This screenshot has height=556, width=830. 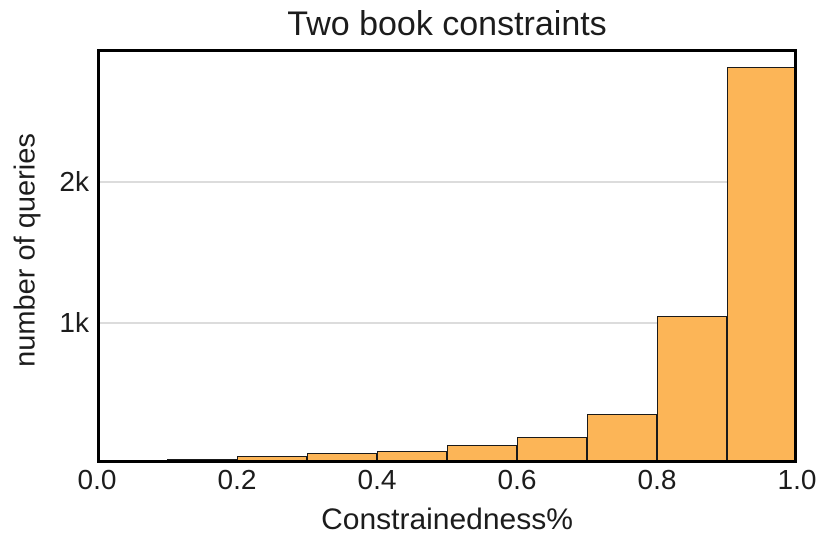 What do you see at coordinates (552, 449) in the screenshot?
I see `histogram-bar-0.6-0.7` at bounding box center [552, 449].